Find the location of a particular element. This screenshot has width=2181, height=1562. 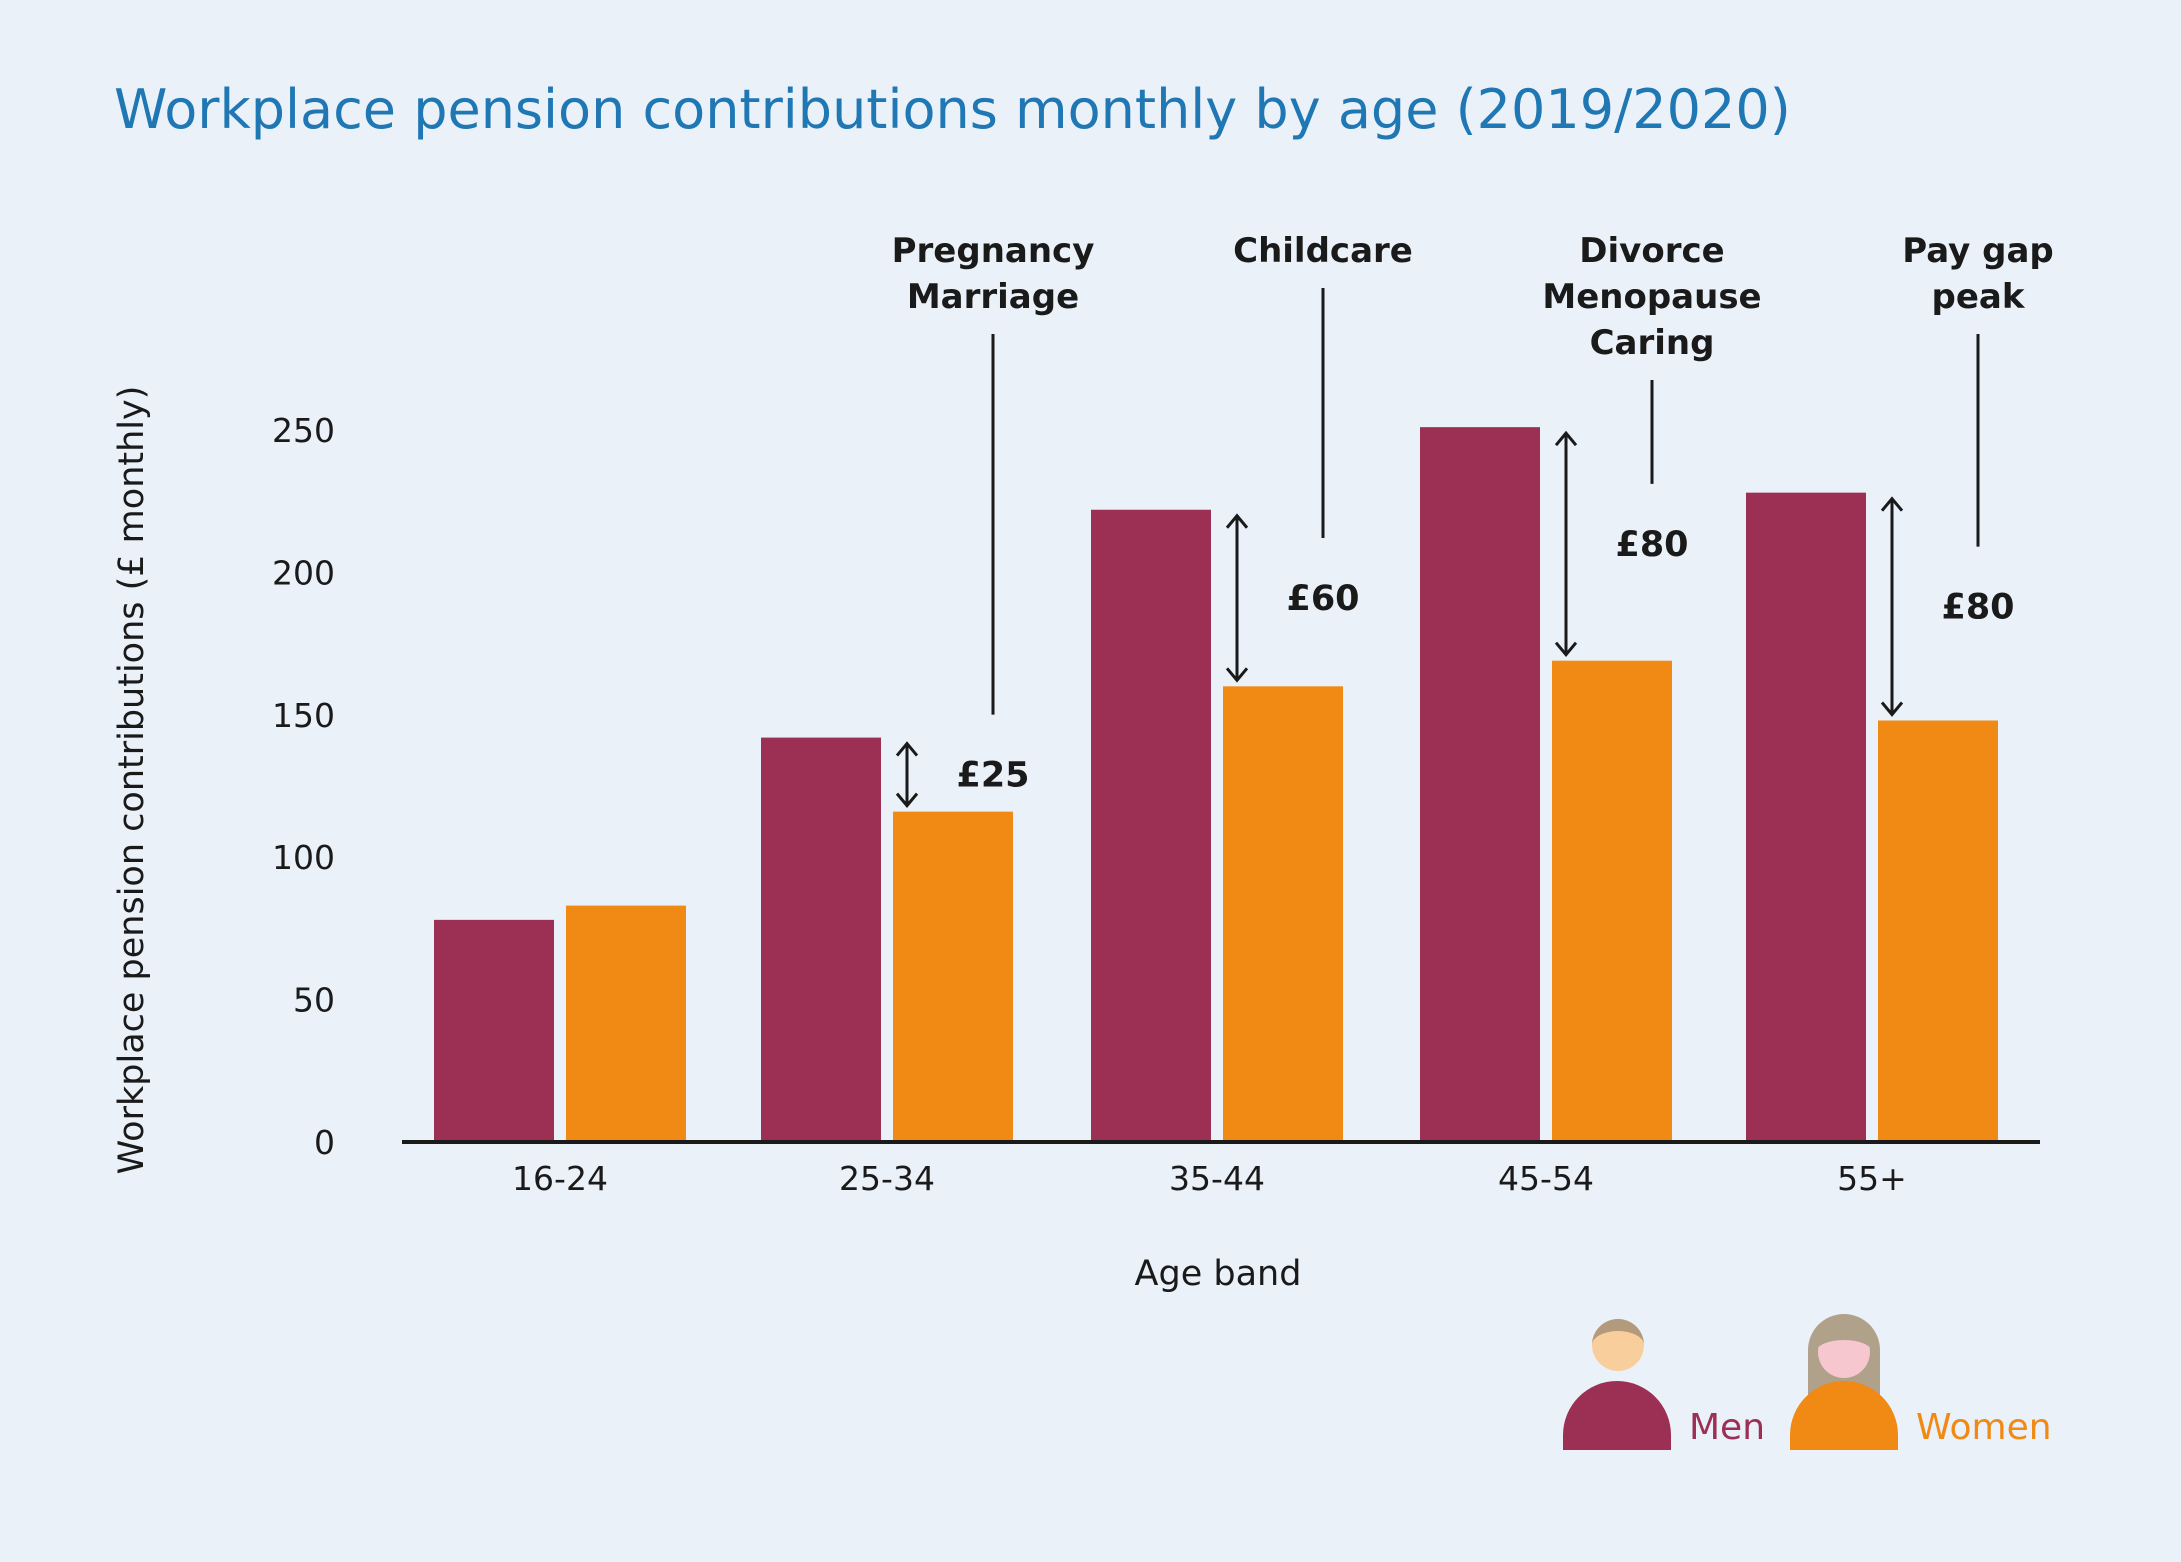

bar-men-55+ is located at coordinates (1806, 817).